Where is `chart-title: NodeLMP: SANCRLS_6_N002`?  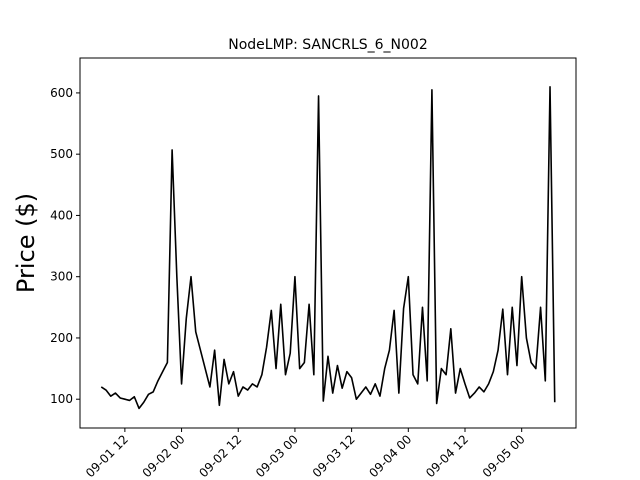 chart-title: NodeLMP: SANCRLS_6_N002 is located at coordinates (328, 45).